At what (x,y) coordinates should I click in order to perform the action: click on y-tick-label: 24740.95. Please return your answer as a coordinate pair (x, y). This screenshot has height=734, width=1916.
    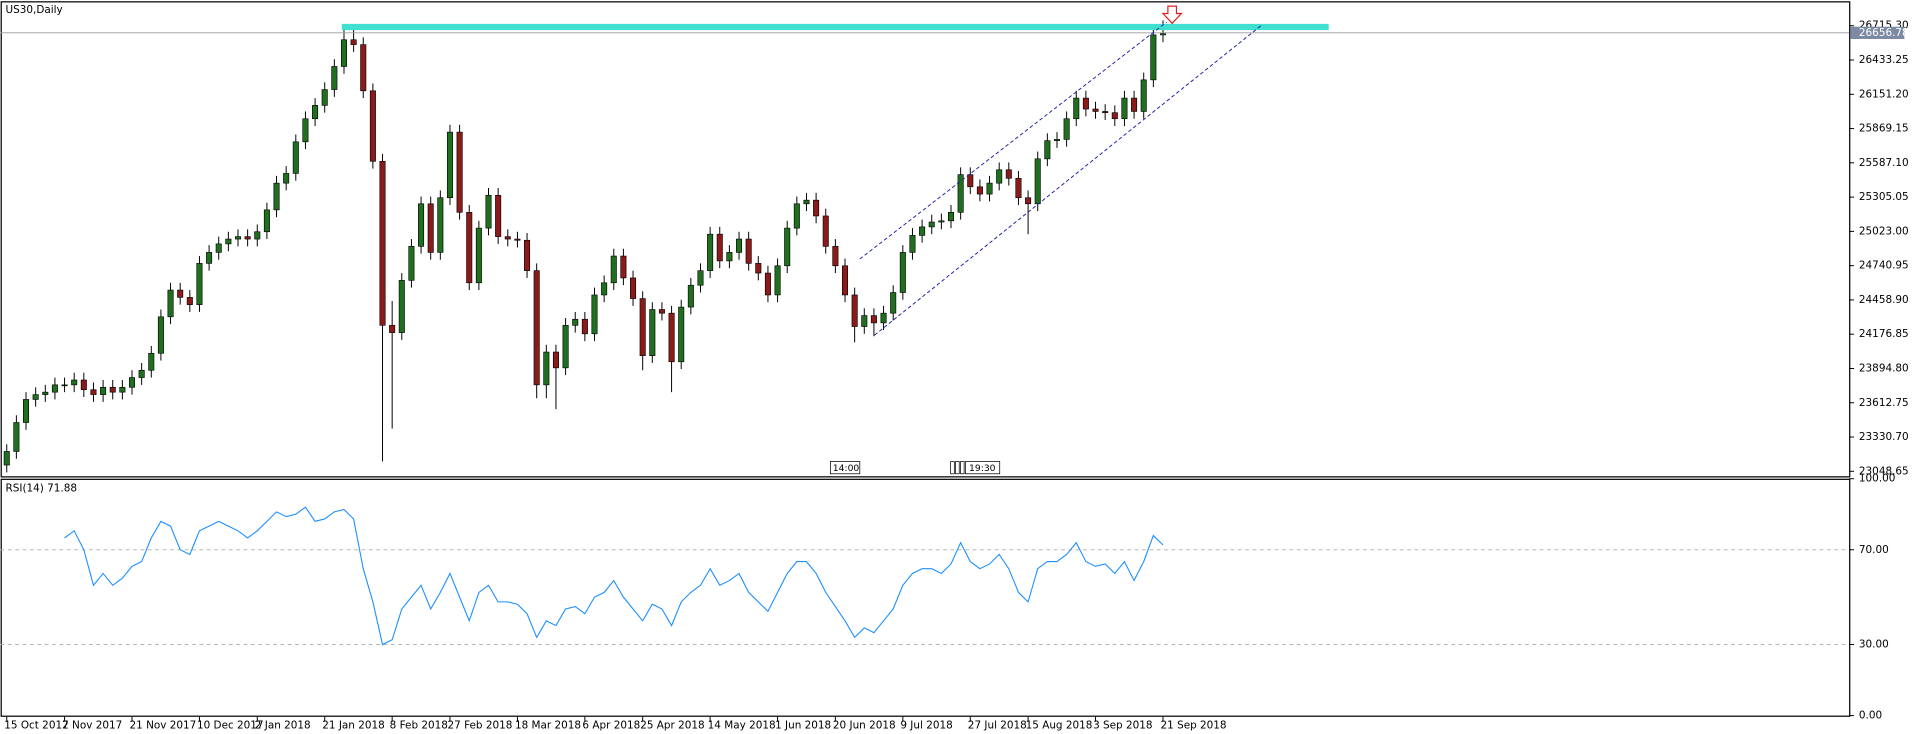
    Looking at the image, I should click on (1884, 266).